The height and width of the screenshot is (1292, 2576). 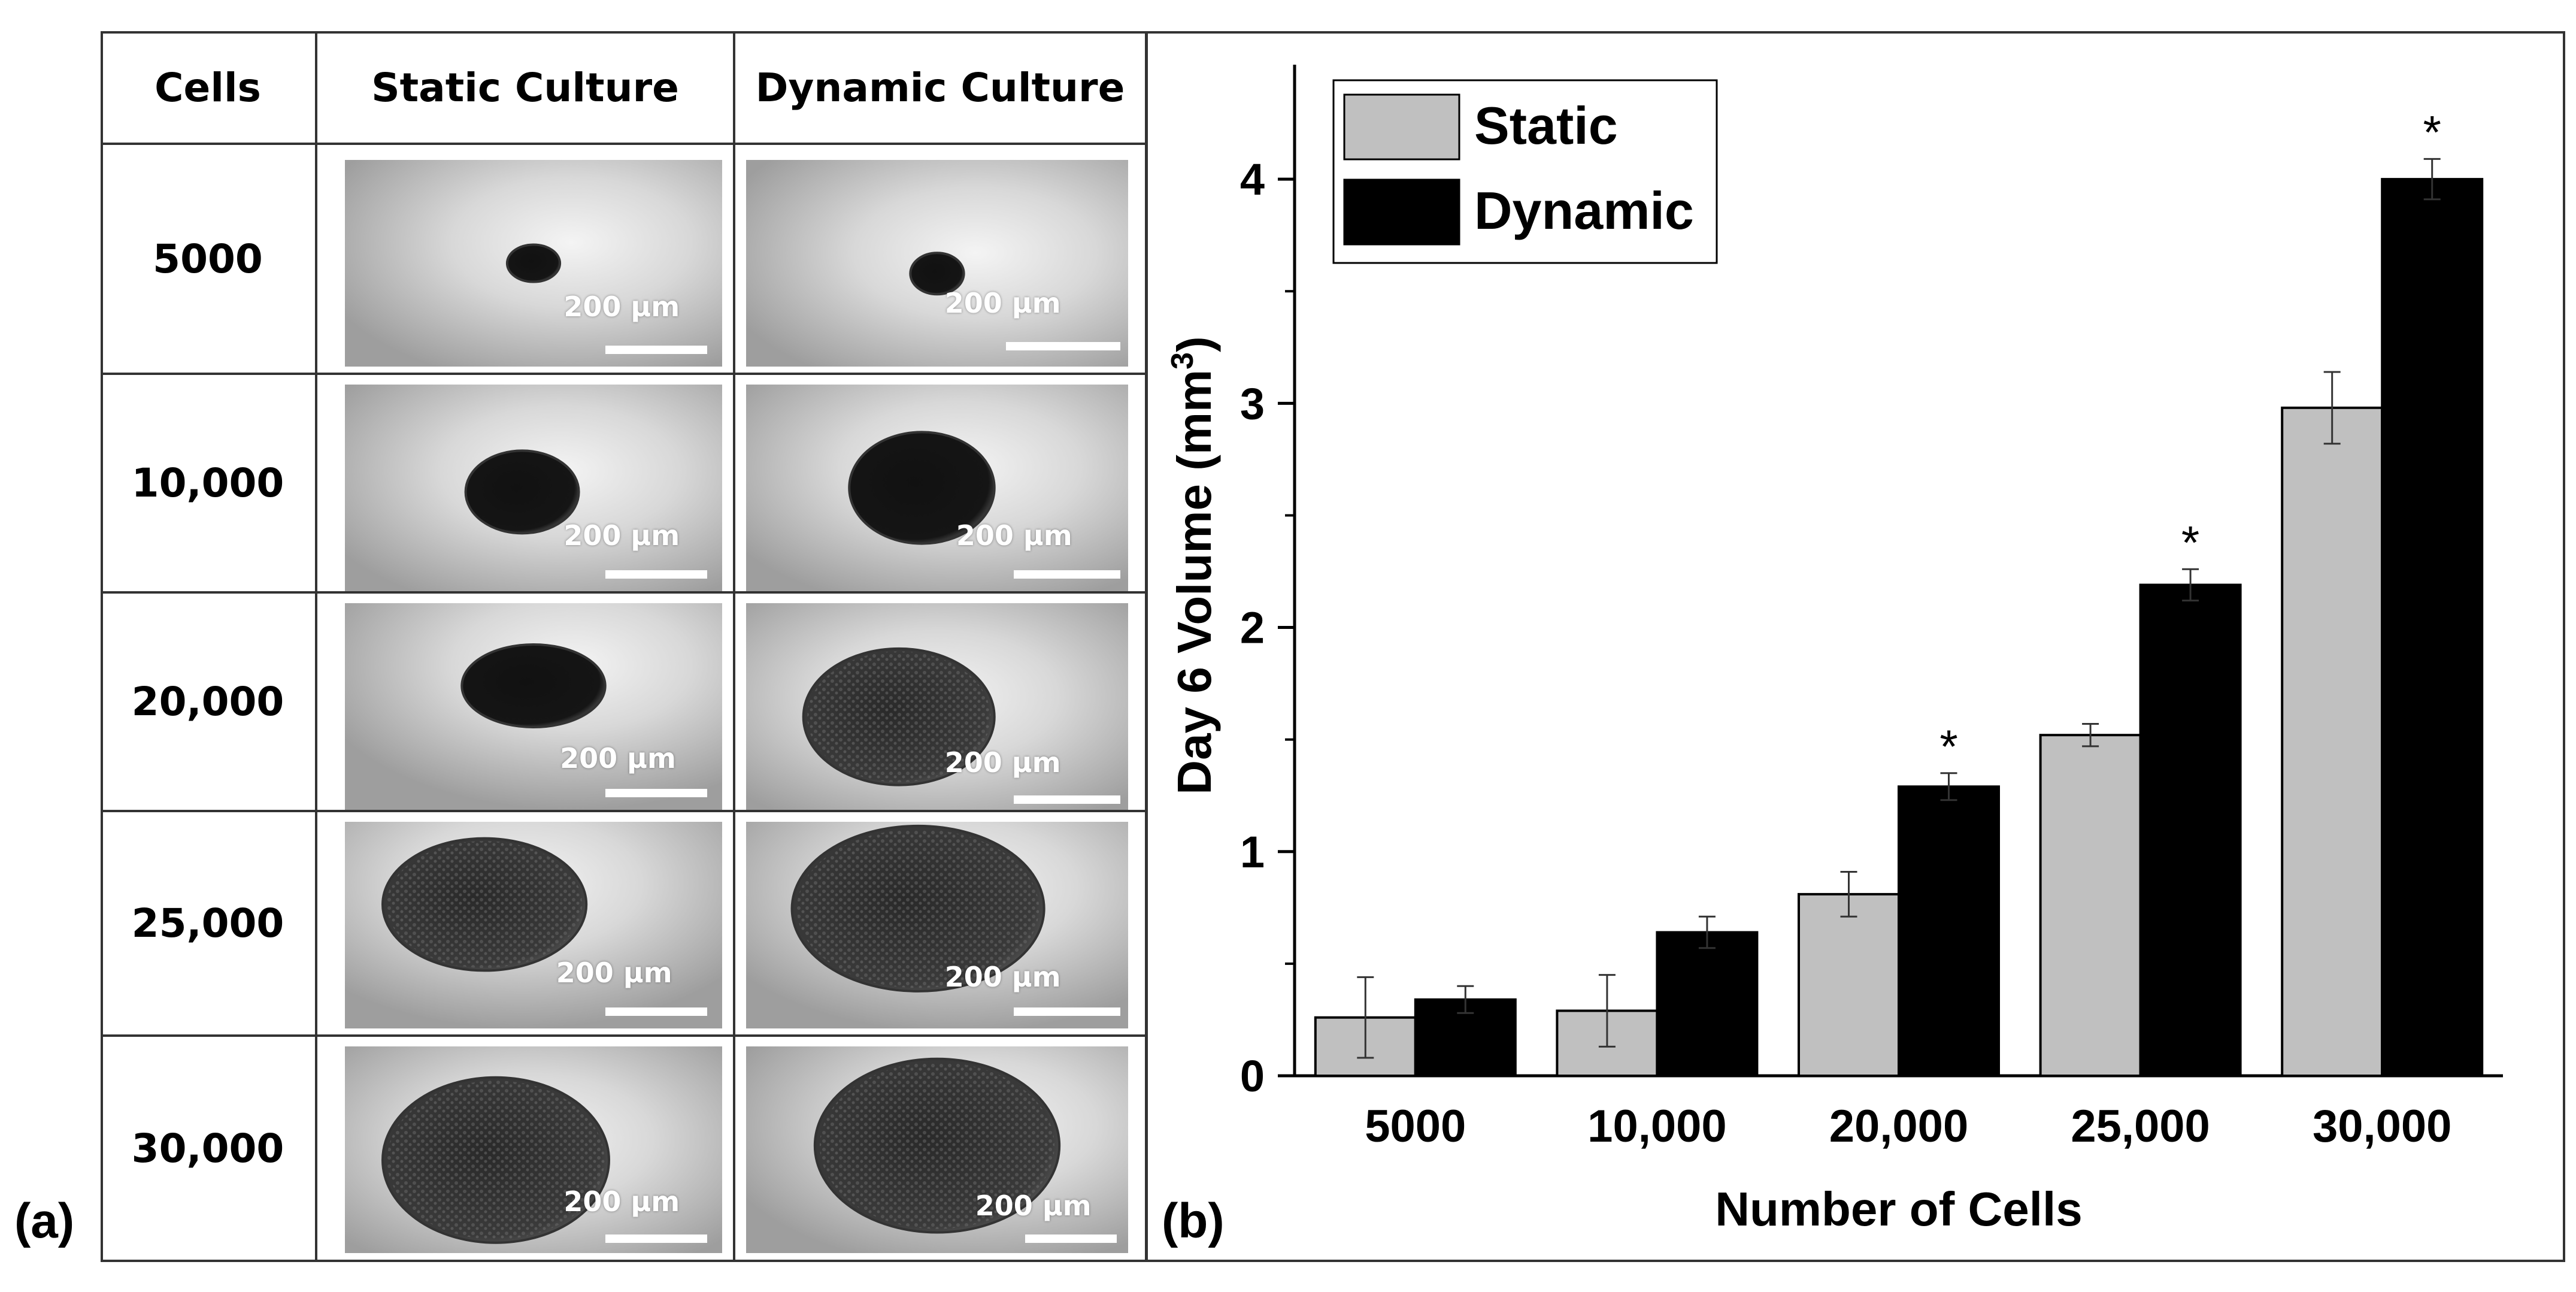 What do you see at coordinates (937, 1149) in the screenshot?
I see `micrograph-dynamic-30000: 200 µm` at bounding box center [937, 1149].